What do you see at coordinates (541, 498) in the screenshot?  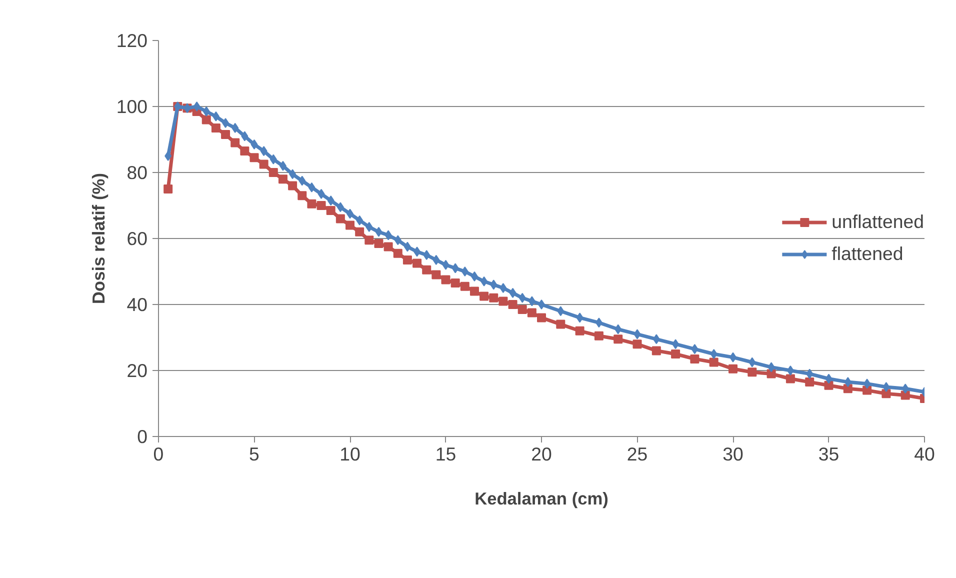 I see `x-axis-title: Kedalaman (cm)` at bounding box center [541, 498].